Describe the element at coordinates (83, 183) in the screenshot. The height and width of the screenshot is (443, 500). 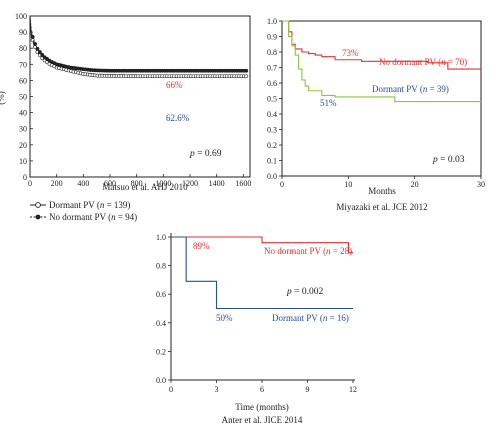
I see `x-tick-label: 400` at that location.